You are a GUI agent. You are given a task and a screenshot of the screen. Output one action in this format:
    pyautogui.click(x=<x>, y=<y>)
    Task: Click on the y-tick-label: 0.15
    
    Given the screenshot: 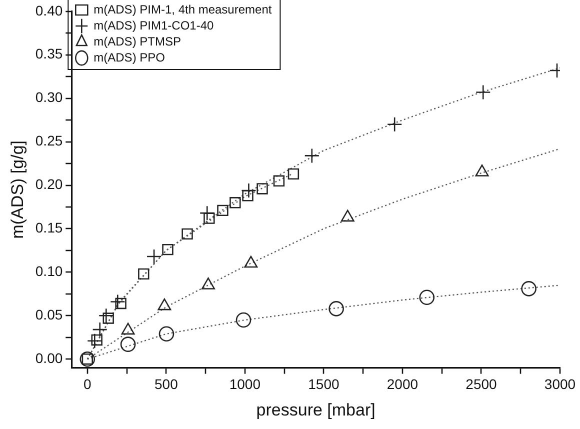 What is the action you would take?
    pyautogui.click(x=49, y=228)
    